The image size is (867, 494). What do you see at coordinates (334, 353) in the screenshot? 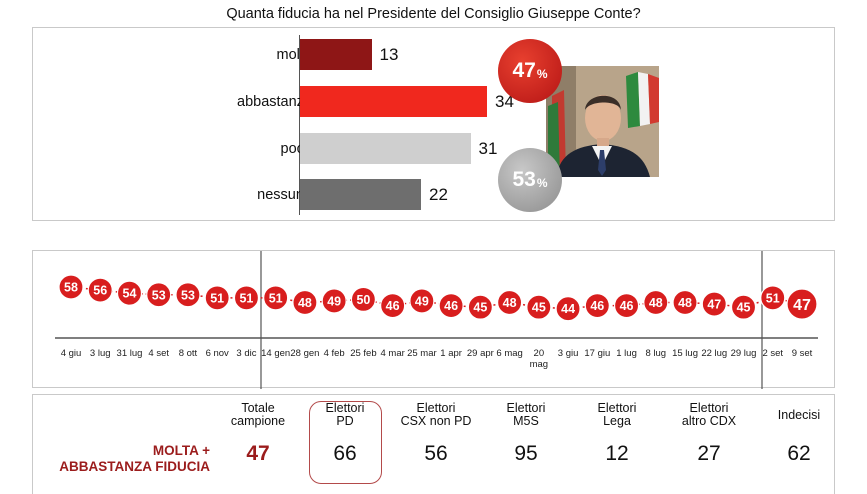
I see `trend-x-label: 4 feb` at bounding box center [334, 353].